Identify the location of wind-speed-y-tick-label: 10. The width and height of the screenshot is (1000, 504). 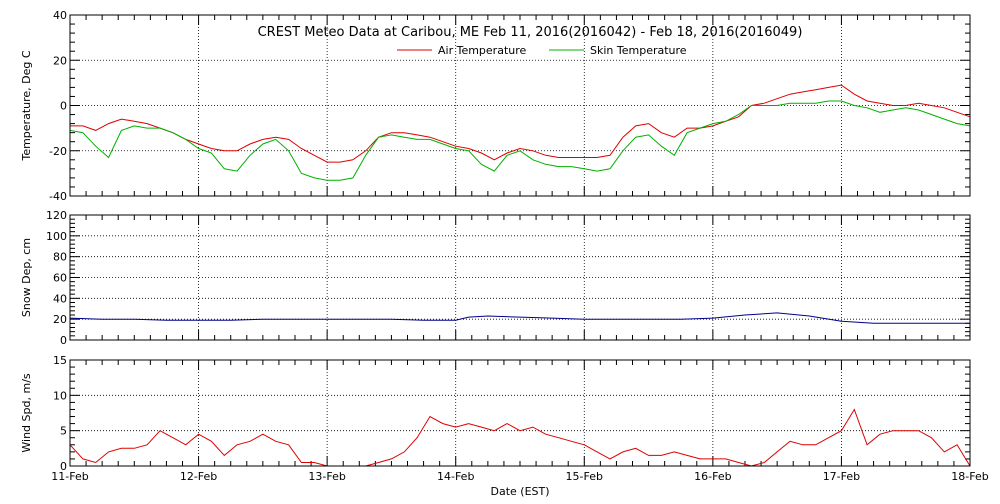
(60, 395).